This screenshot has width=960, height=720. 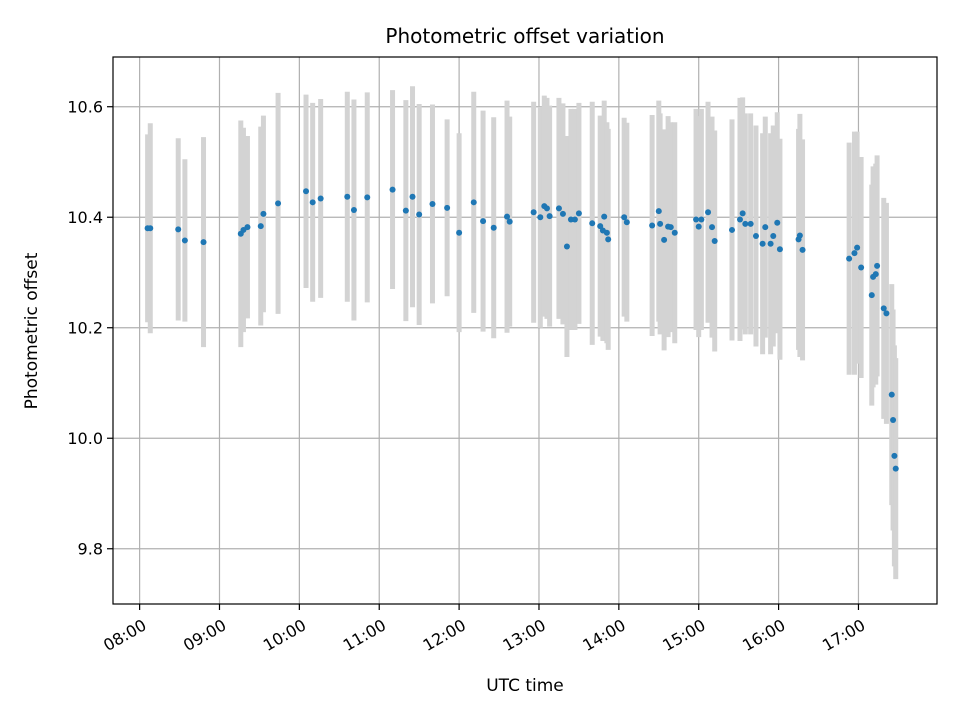 I want to click on y-tick-label: 10.4, so click(x=85, y=217).